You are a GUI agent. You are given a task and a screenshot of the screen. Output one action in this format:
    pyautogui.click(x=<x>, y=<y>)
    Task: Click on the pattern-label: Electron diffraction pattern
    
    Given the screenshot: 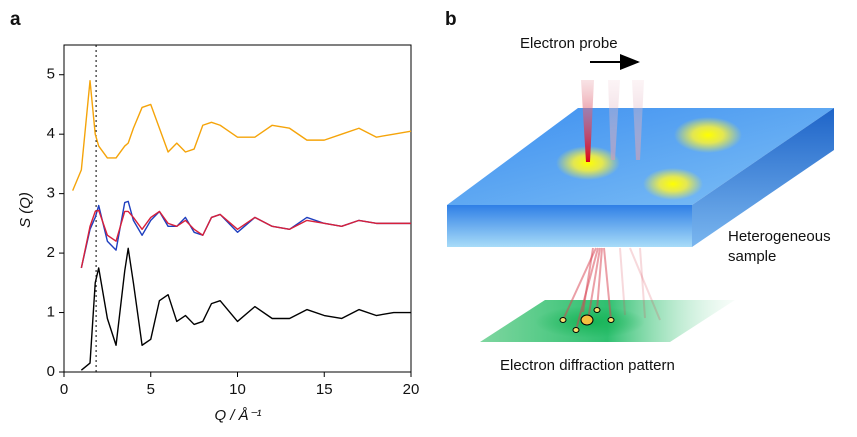 What is the action you would take?
    pyautogui.click(x=587, y=365)
    